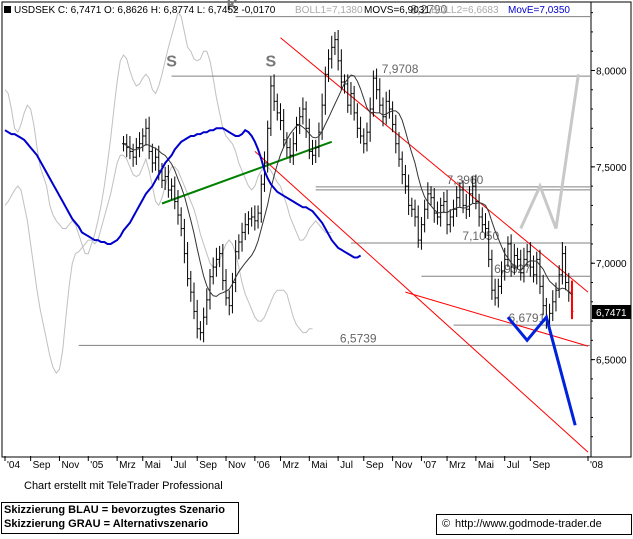 This screenshot has height=539, width=633. I want to click on copyright-icon: ©, so click(446, 524).